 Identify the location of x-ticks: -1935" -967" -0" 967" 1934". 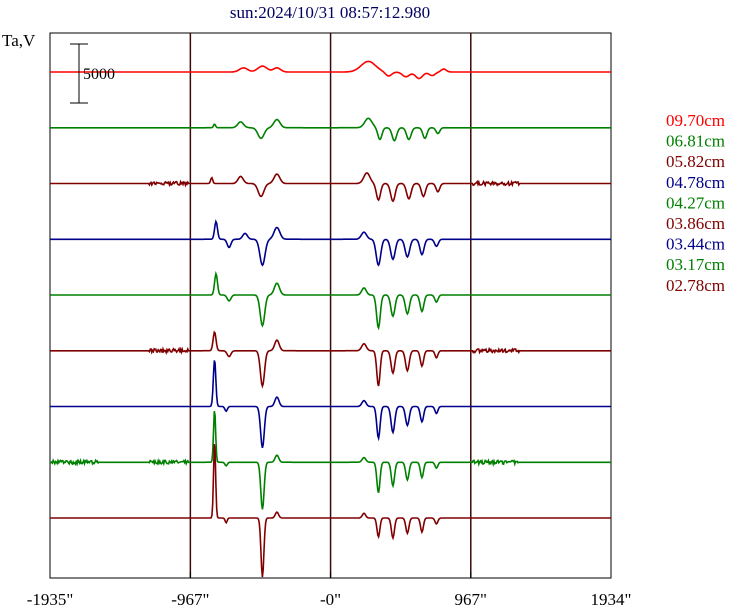
(329, 590).